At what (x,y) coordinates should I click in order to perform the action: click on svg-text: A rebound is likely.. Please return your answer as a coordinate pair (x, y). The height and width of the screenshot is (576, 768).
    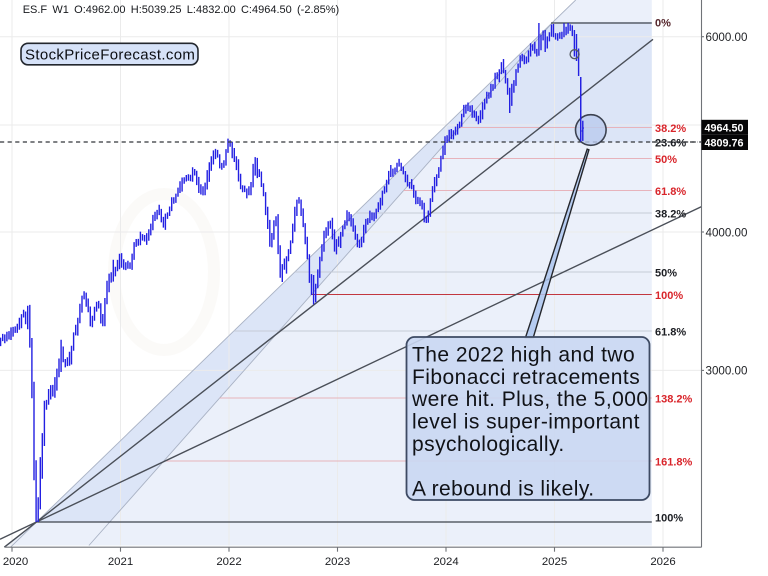
    Looking at the image, I should click on (503, 489).